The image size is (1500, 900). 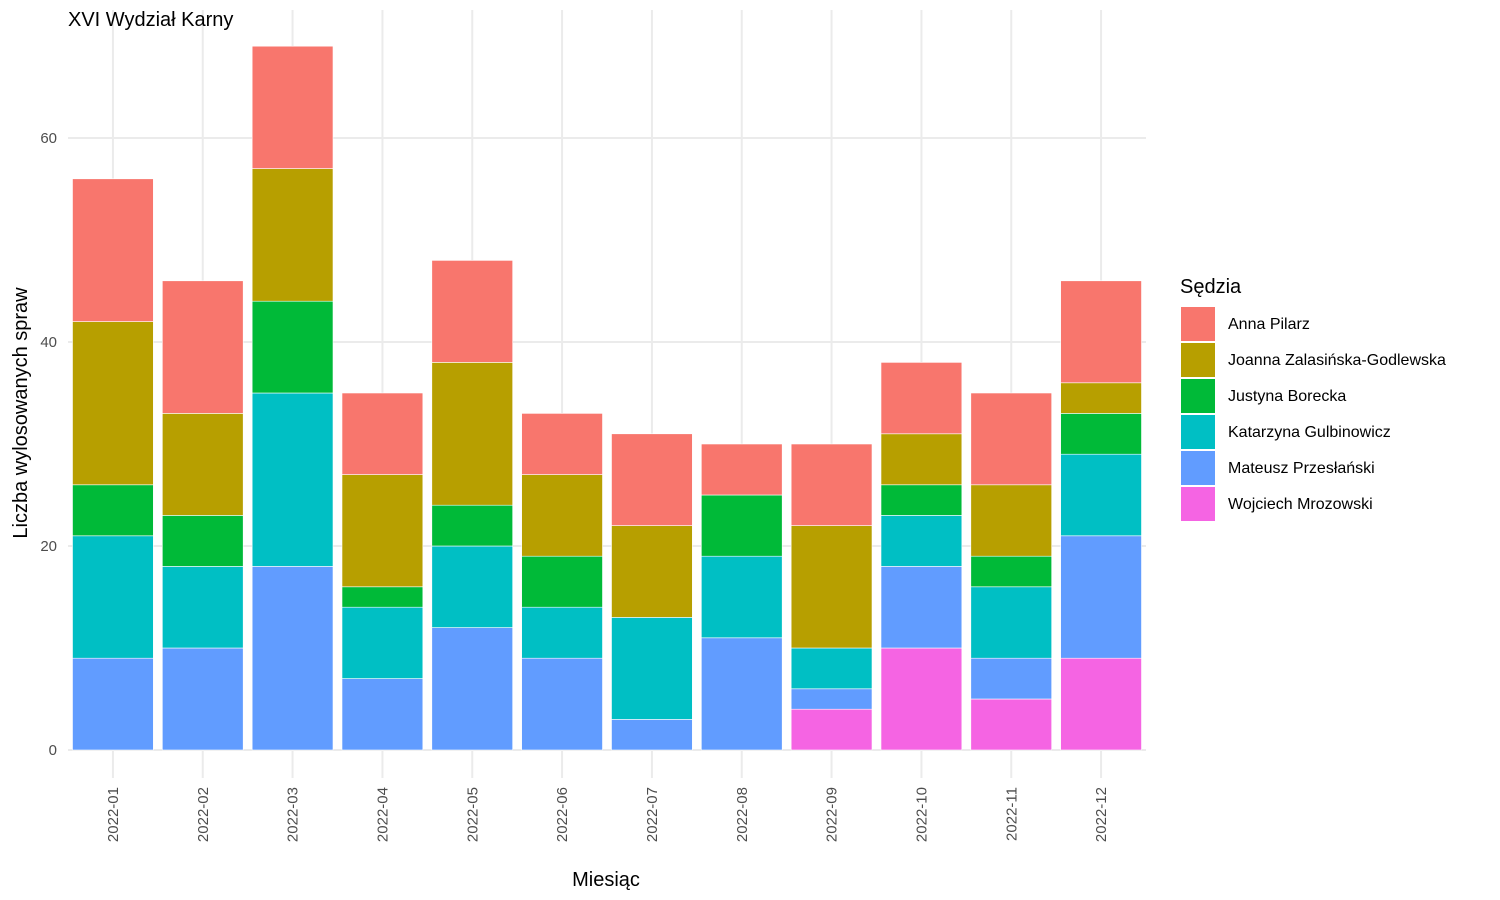 I want to click on bar-2022-05-joanna-zalasi-ska-godlewska, so click(x=472, y=434).